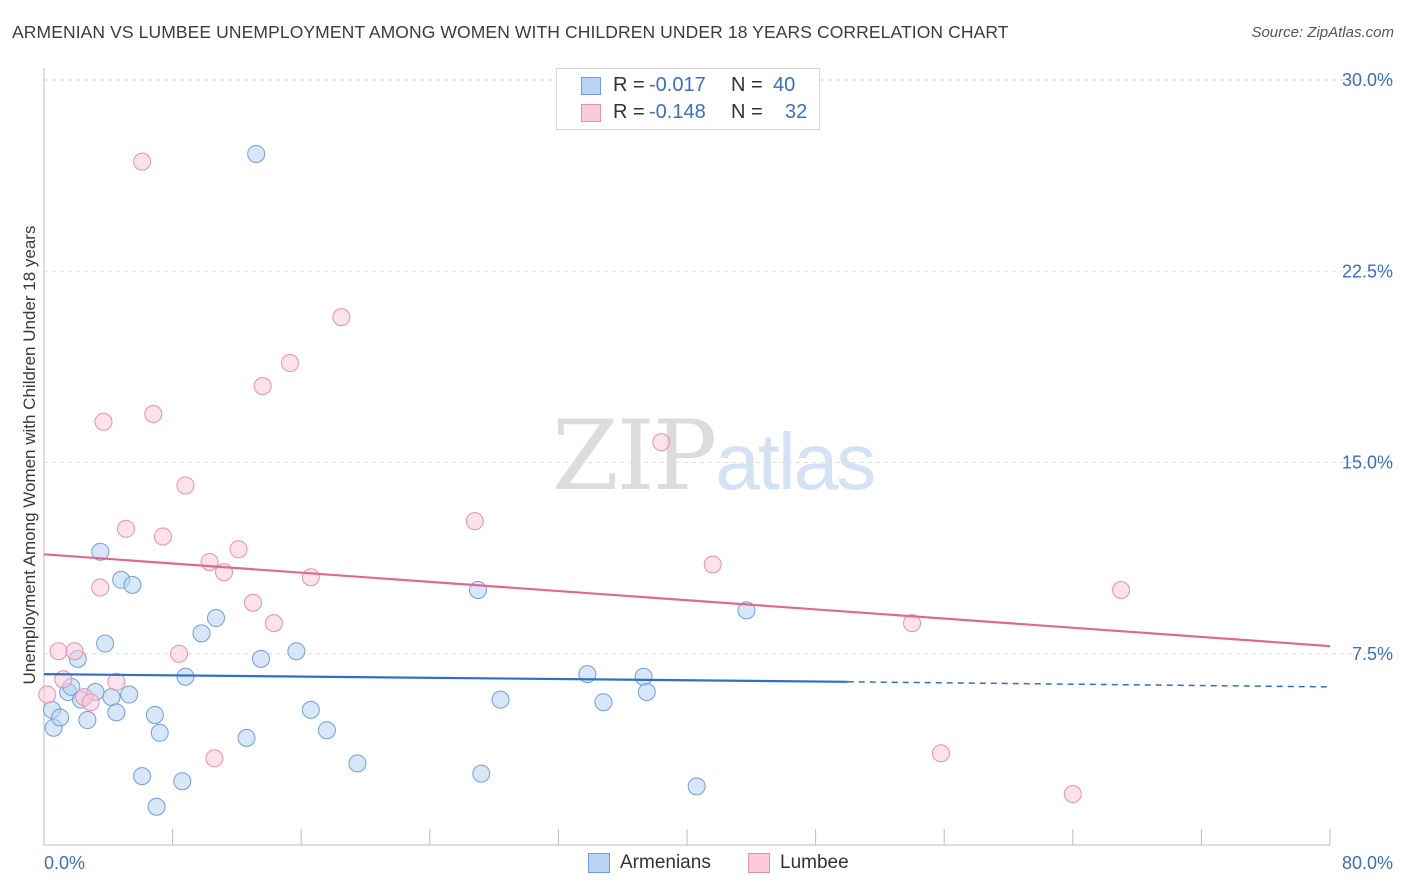 This screenshot has height=892, width=1406. Describe the element at coordinates (665, 862) in the screenshot. I see `armenians-legend-label: Armenians` at that location.